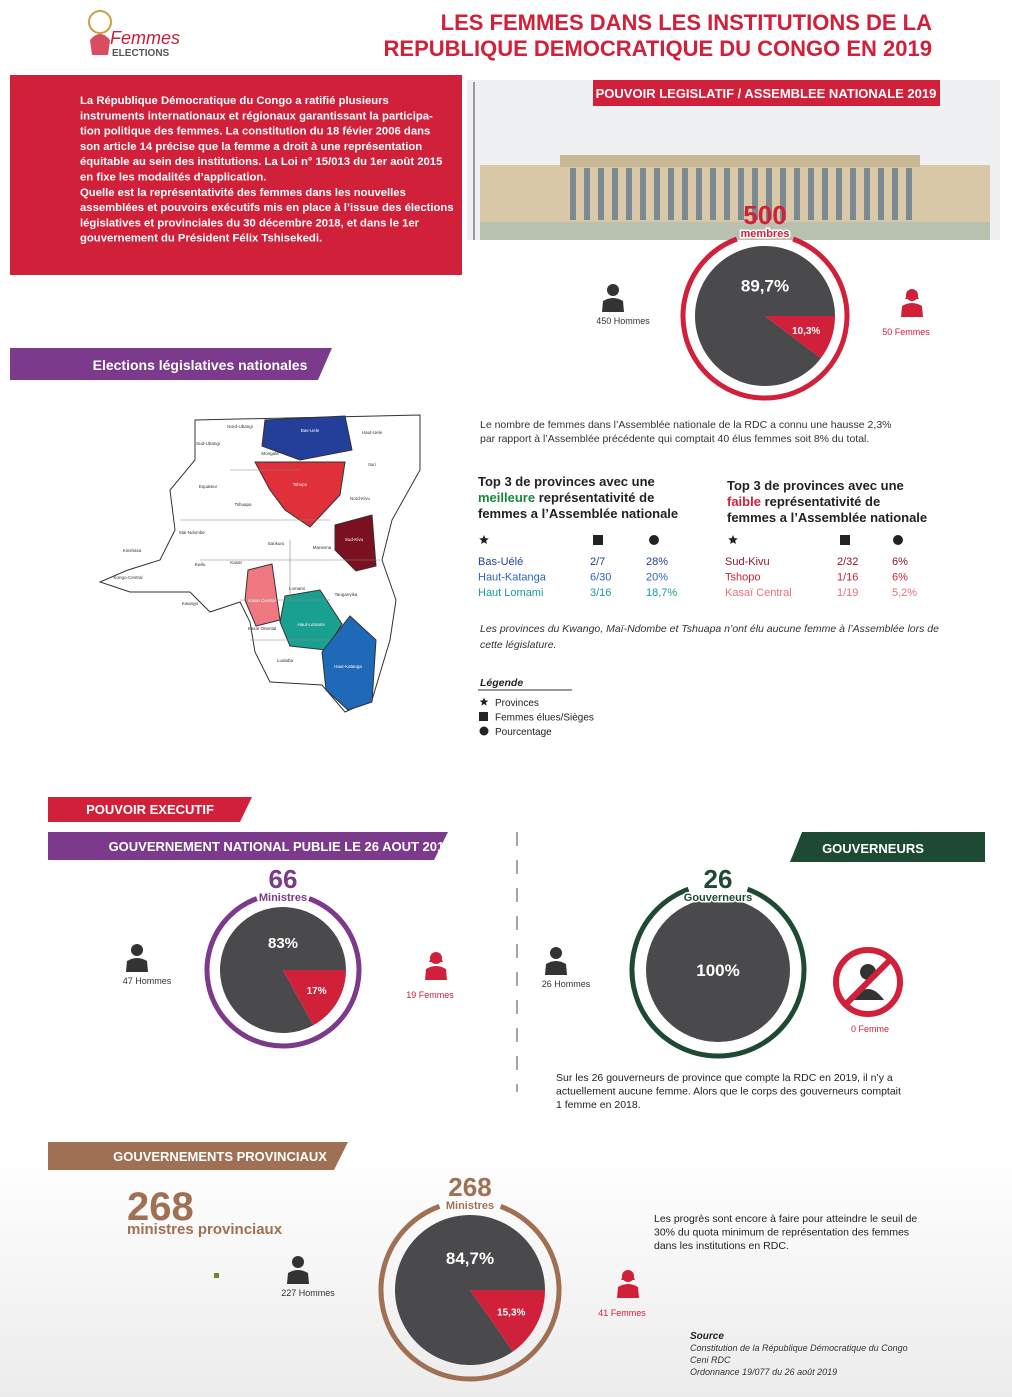 This screenshot has width=1012, height=1397. I want to click on source-title: Source, so click(707, 1336).